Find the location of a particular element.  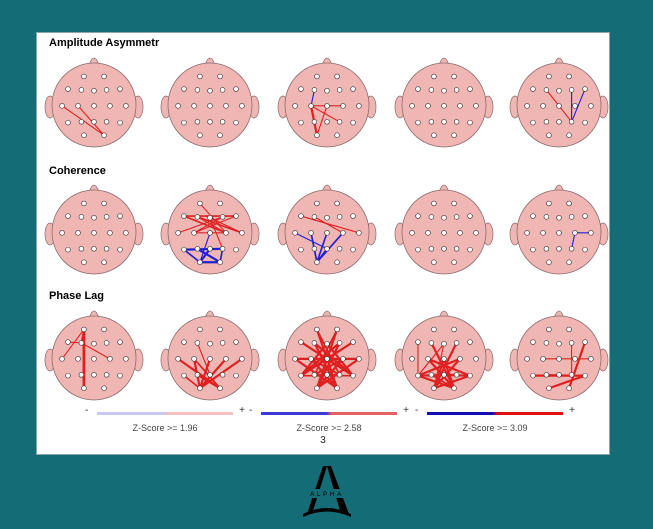

logo-text: ALPHA is located at coordinates (327, 494).